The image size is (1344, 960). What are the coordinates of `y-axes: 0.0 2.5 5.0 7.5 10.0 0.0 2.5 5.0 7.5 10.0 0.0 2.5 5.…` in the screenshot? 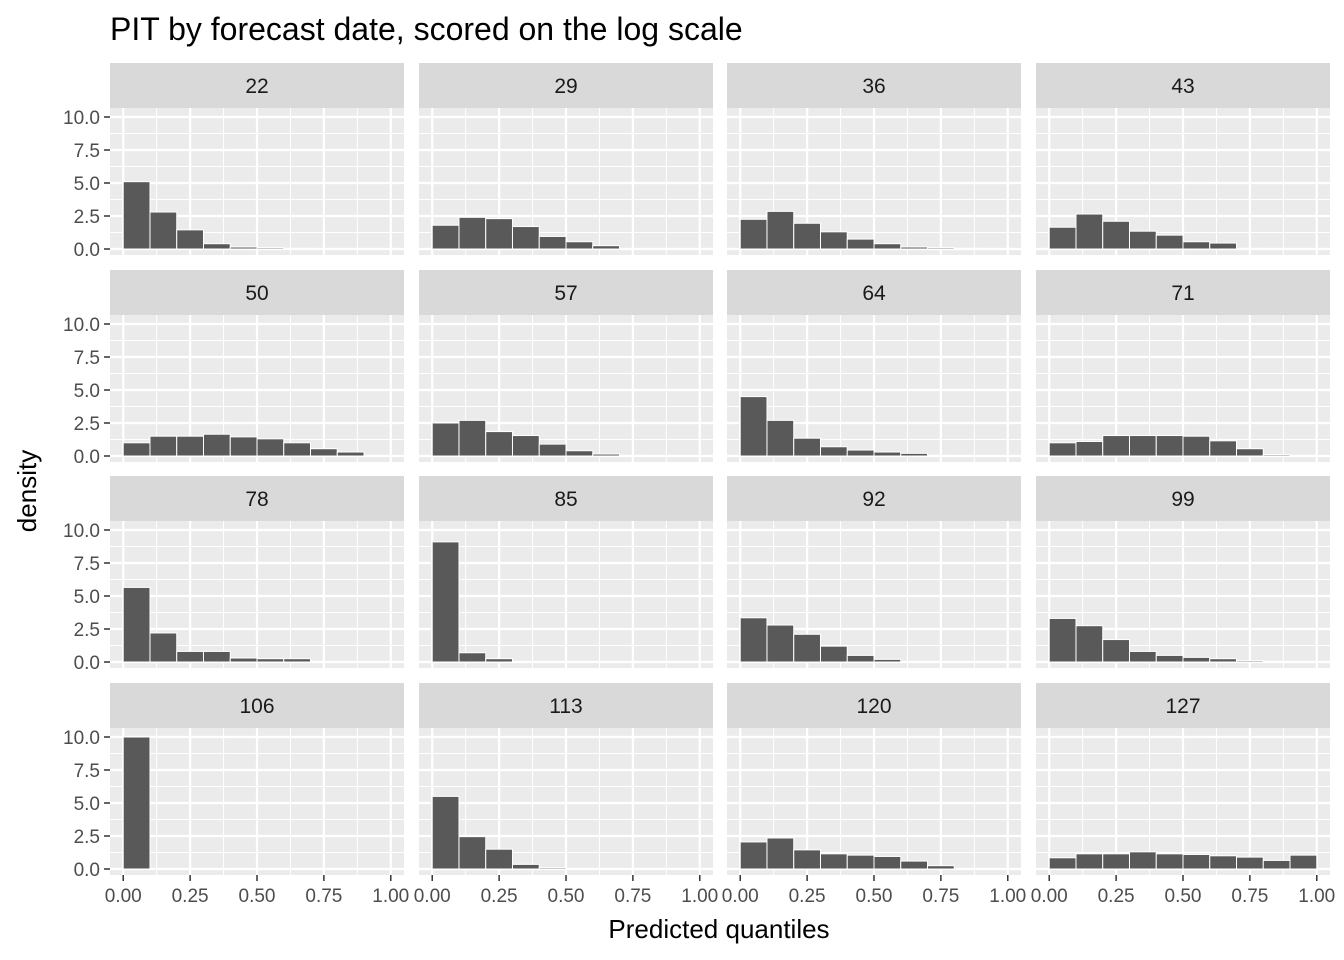 It's located at (86, 494).